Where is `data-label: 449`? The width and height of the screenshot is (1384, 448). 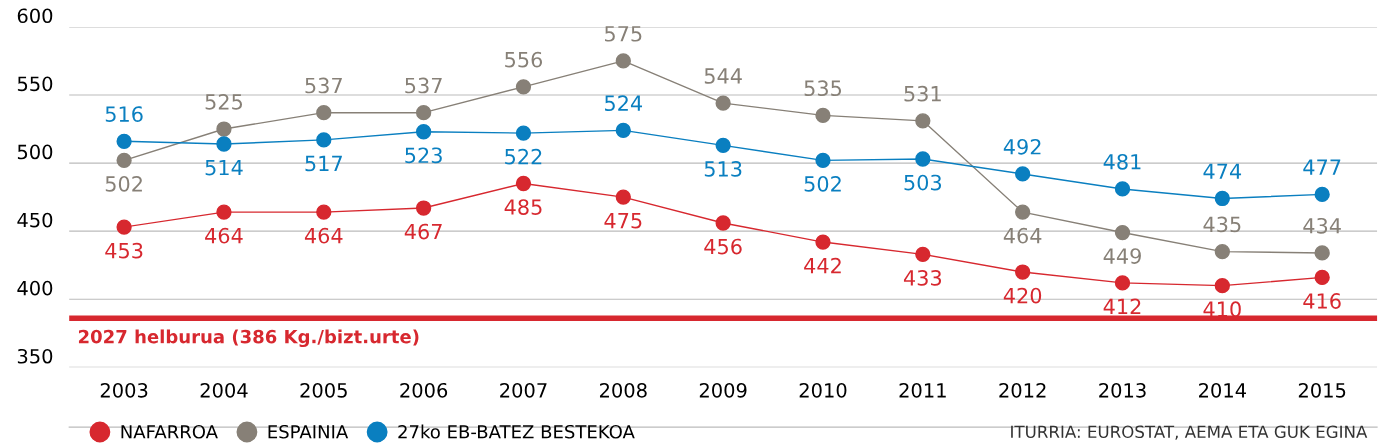 data-label: 449 is located at coordinates (1122, 256).